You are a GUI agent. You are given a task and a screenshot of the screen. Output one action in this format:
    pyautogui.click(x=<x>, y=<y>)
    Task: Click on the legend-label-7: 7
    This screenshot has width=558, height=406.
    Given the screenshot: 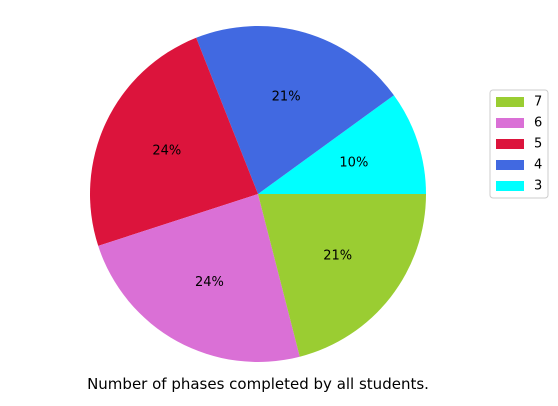 What is the action you would take?
    pyautogui.click(x=538, y=102)
    